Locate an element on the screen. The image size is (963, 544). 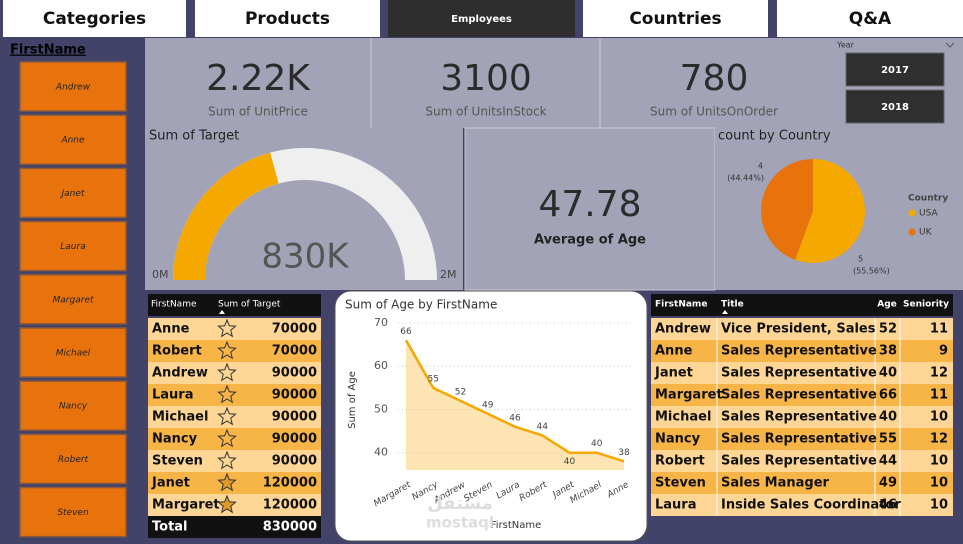
table-header-cell: Title is located at coordinates (732, 305).